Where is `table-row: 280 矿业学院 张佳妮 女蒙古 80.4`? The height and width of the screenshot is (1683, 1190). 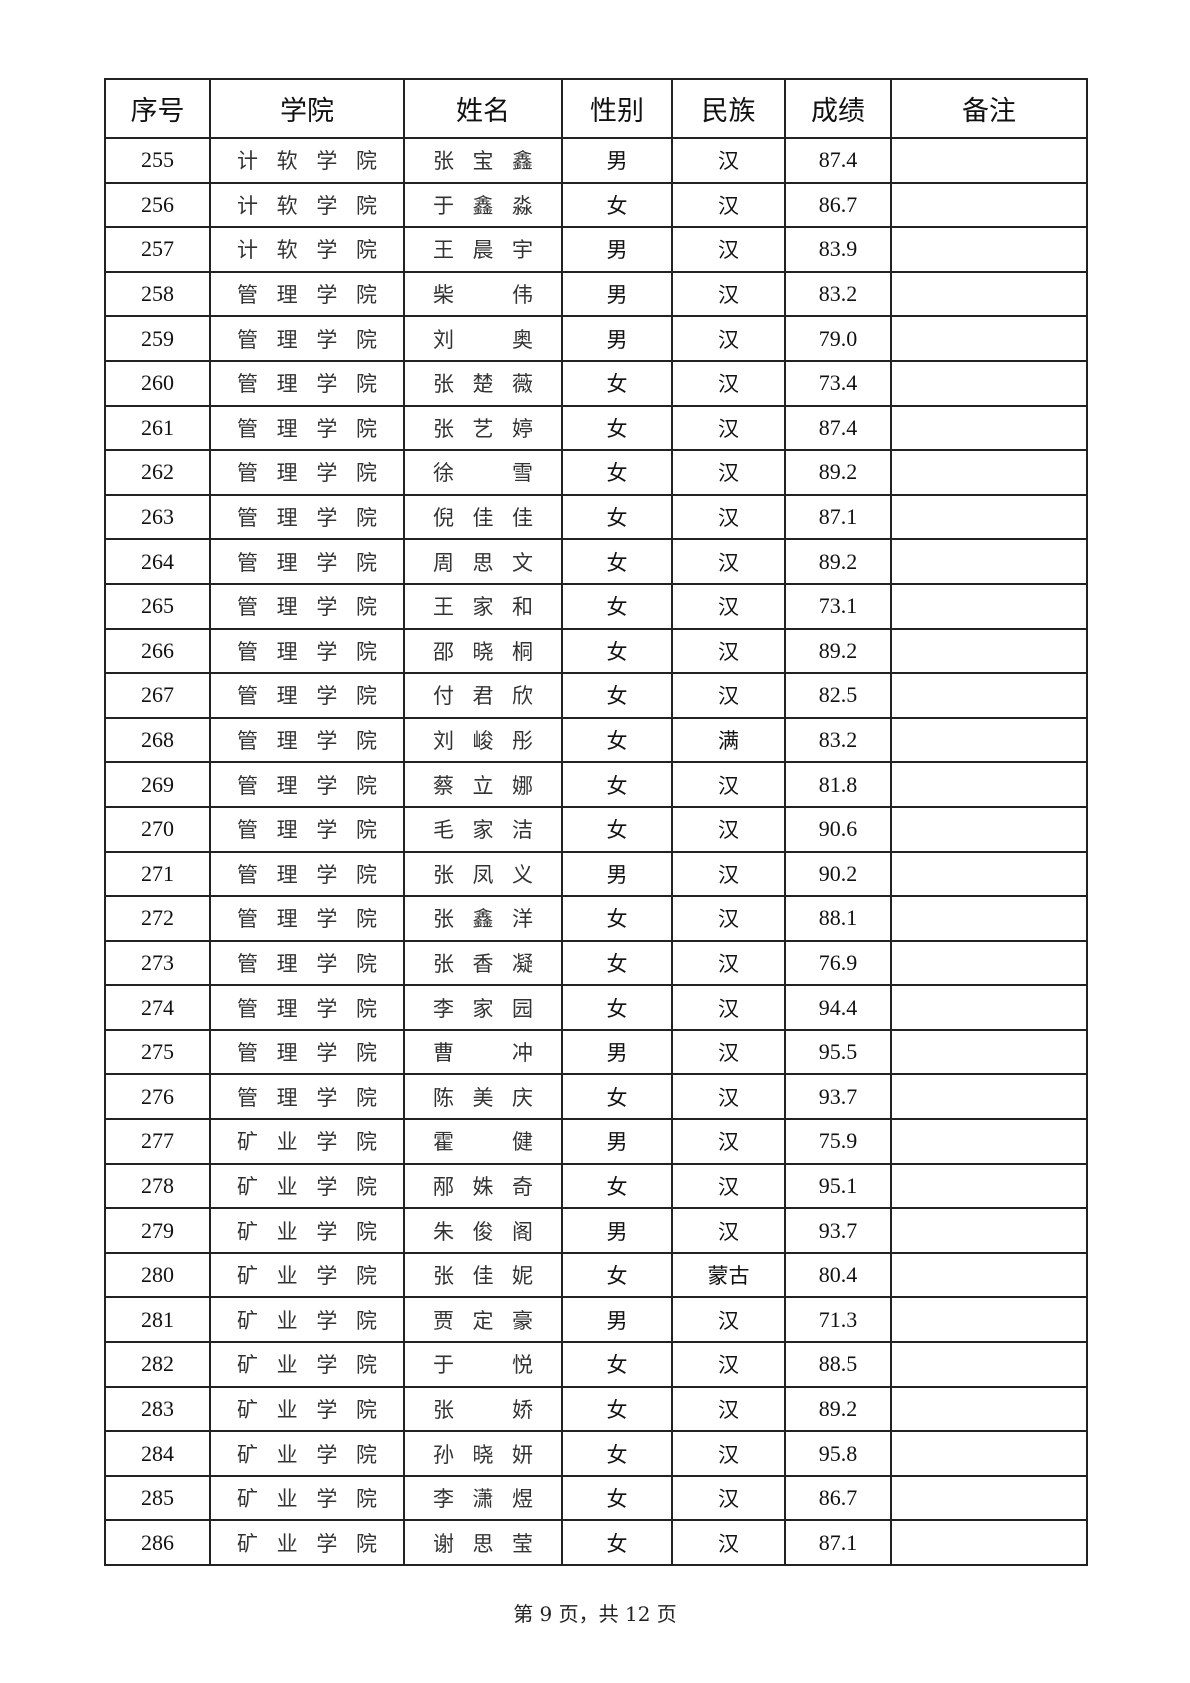 table-row: 280 矿业学院 张佳妮 女蒙古 80.4 is located at coordinates (596, 1275).